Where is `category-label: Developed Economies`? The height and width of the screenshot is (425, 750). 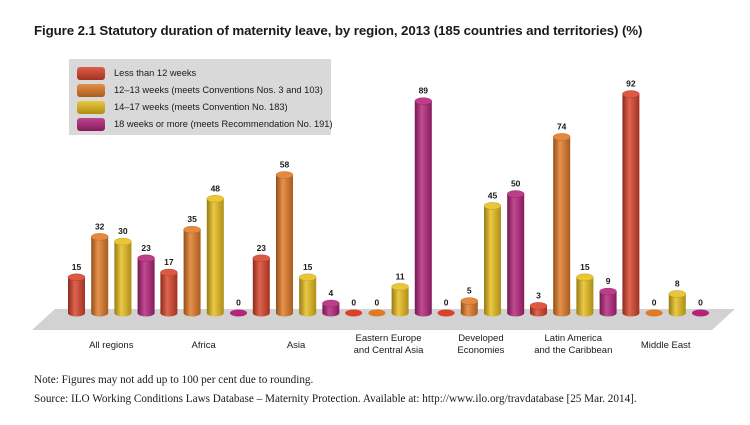 category-label: Developed Economies is located at coordinates (480, 344).